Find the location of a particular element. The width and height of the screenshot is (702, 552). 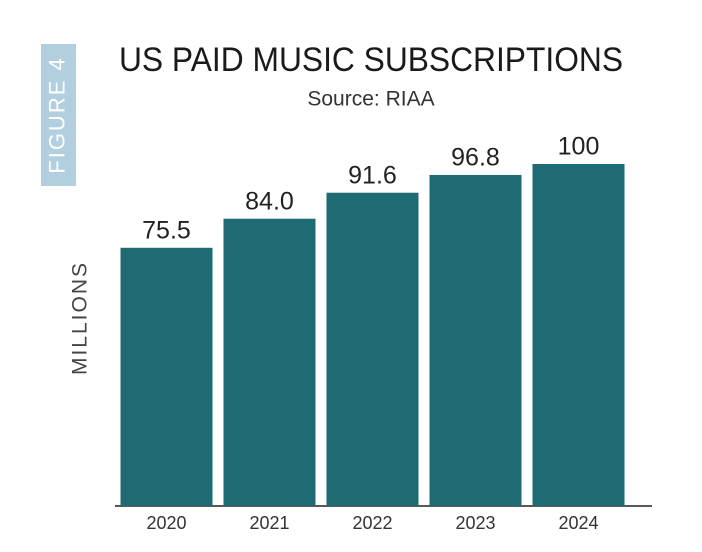

x-tick-label: 2021 is located at coordinates (269, 523).